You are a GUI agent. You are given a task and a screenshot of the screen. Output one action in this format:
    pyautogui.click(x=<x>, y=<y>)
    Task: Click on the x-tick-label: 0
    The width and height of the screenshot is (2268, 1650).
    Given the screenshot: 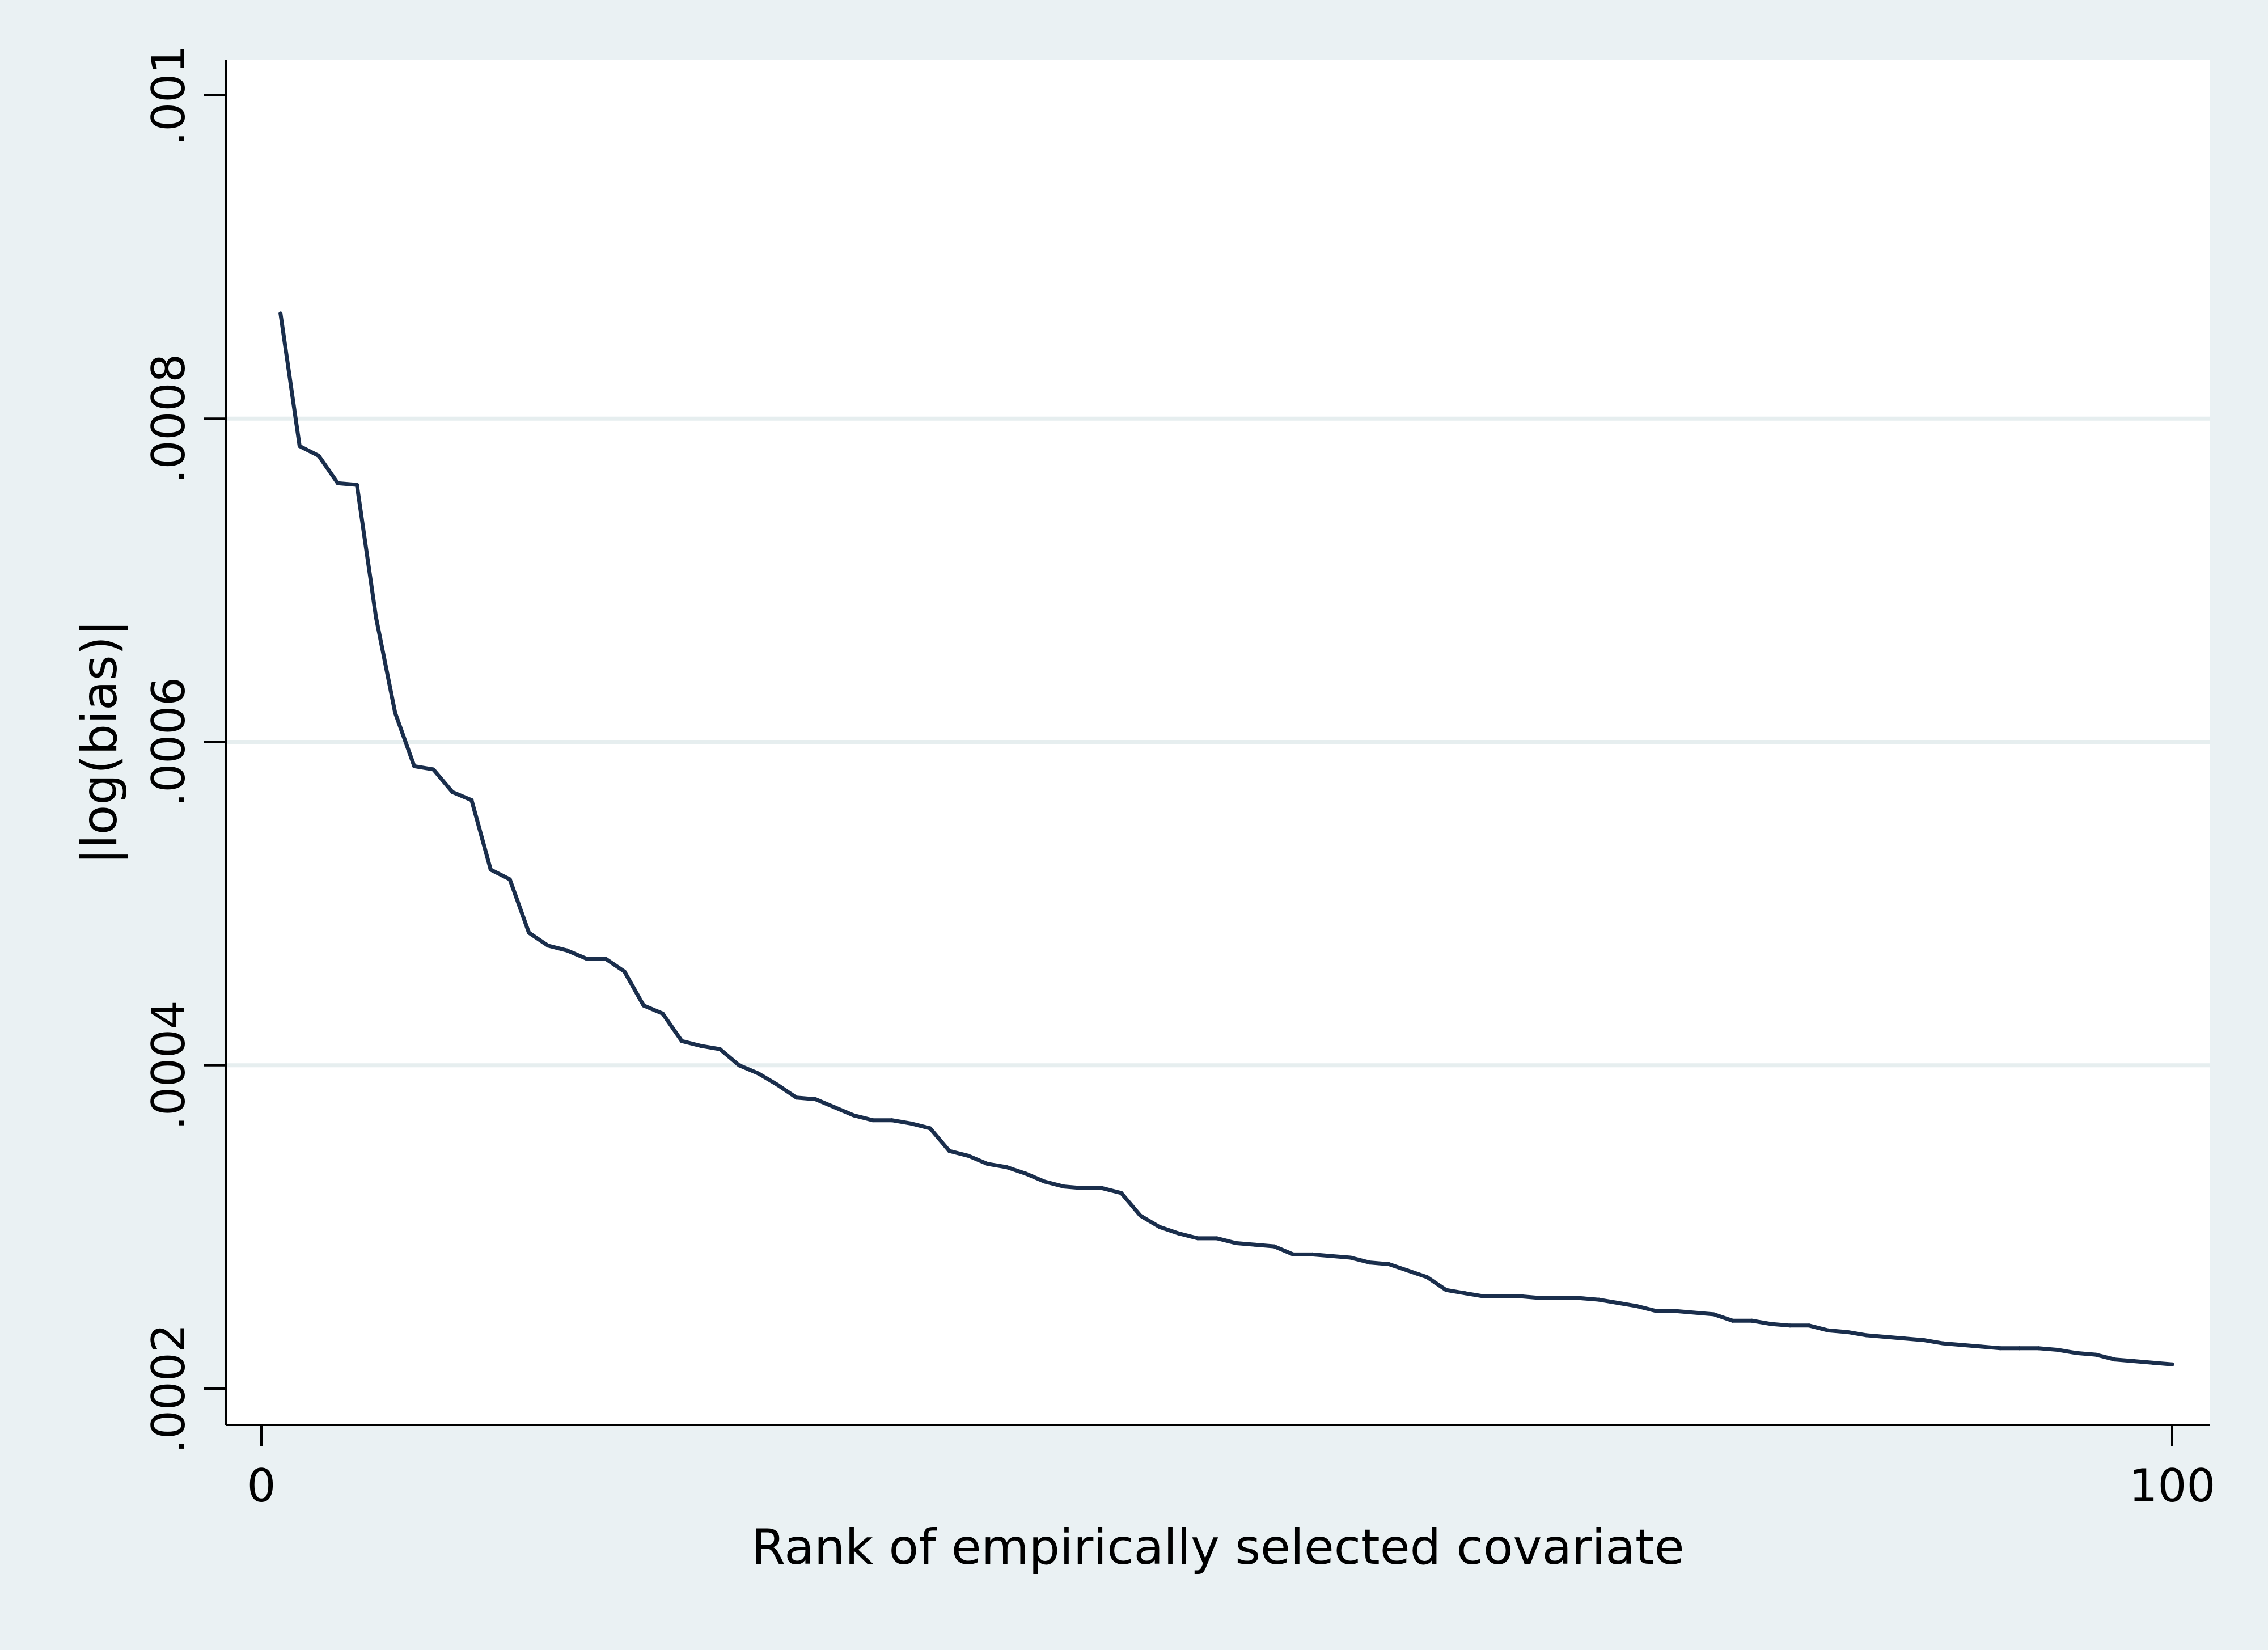 What is the action you would take?
    pyautogui.click(x=261, y=1485)
    